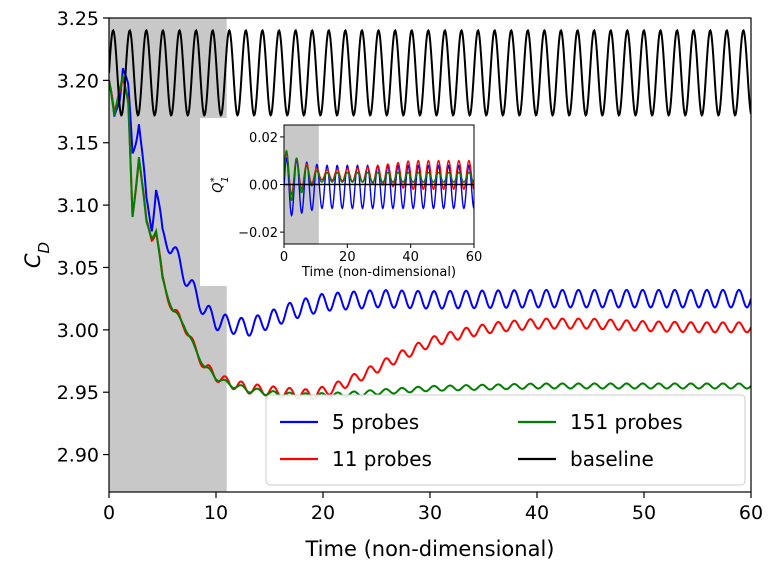 This screenshot has height=566, width=769. Describe the element at coordinates (263, 186) in the screenshot. I see `inset-ytick-label: 0.00` at that location.